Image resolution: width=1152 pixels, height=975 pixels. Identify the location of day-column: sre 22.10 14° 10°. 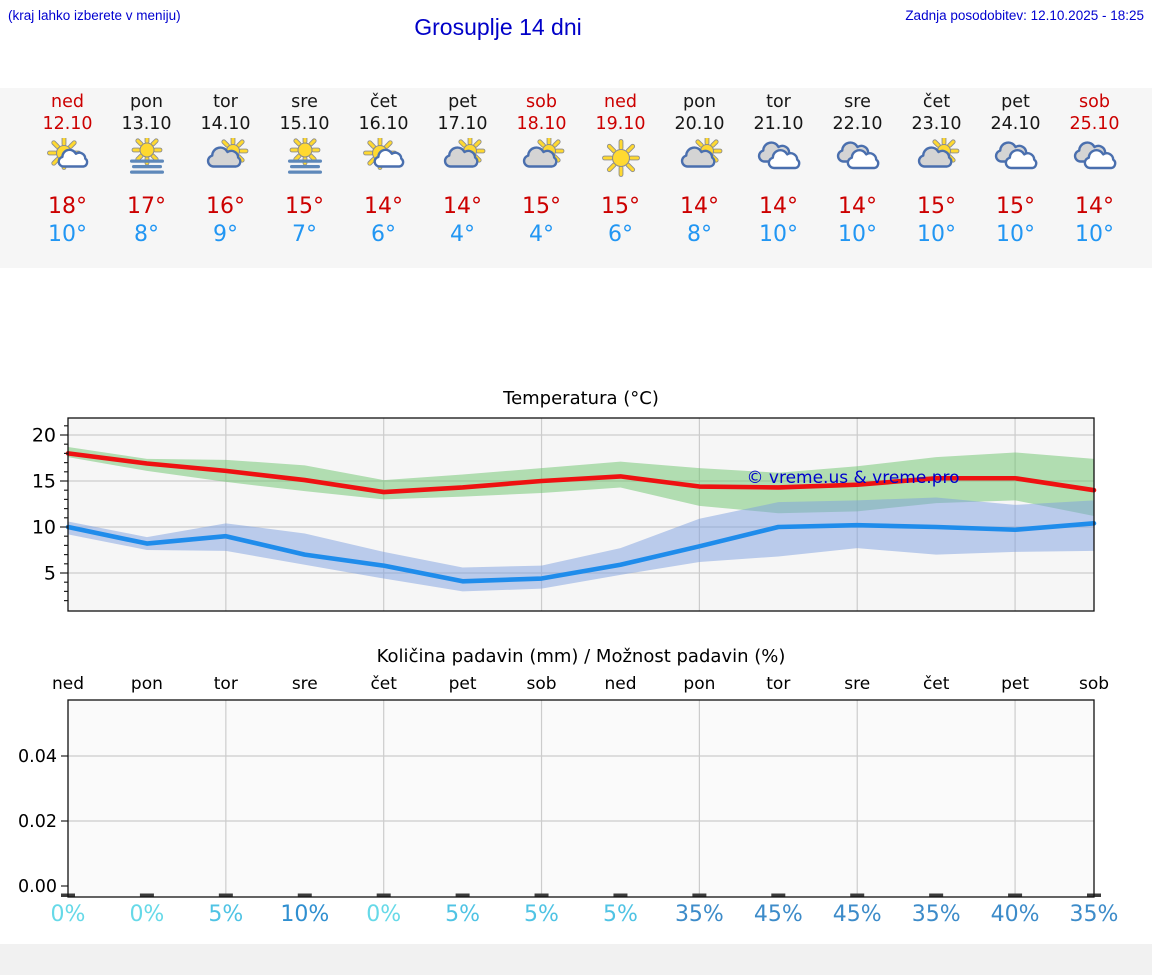
(857, 179).